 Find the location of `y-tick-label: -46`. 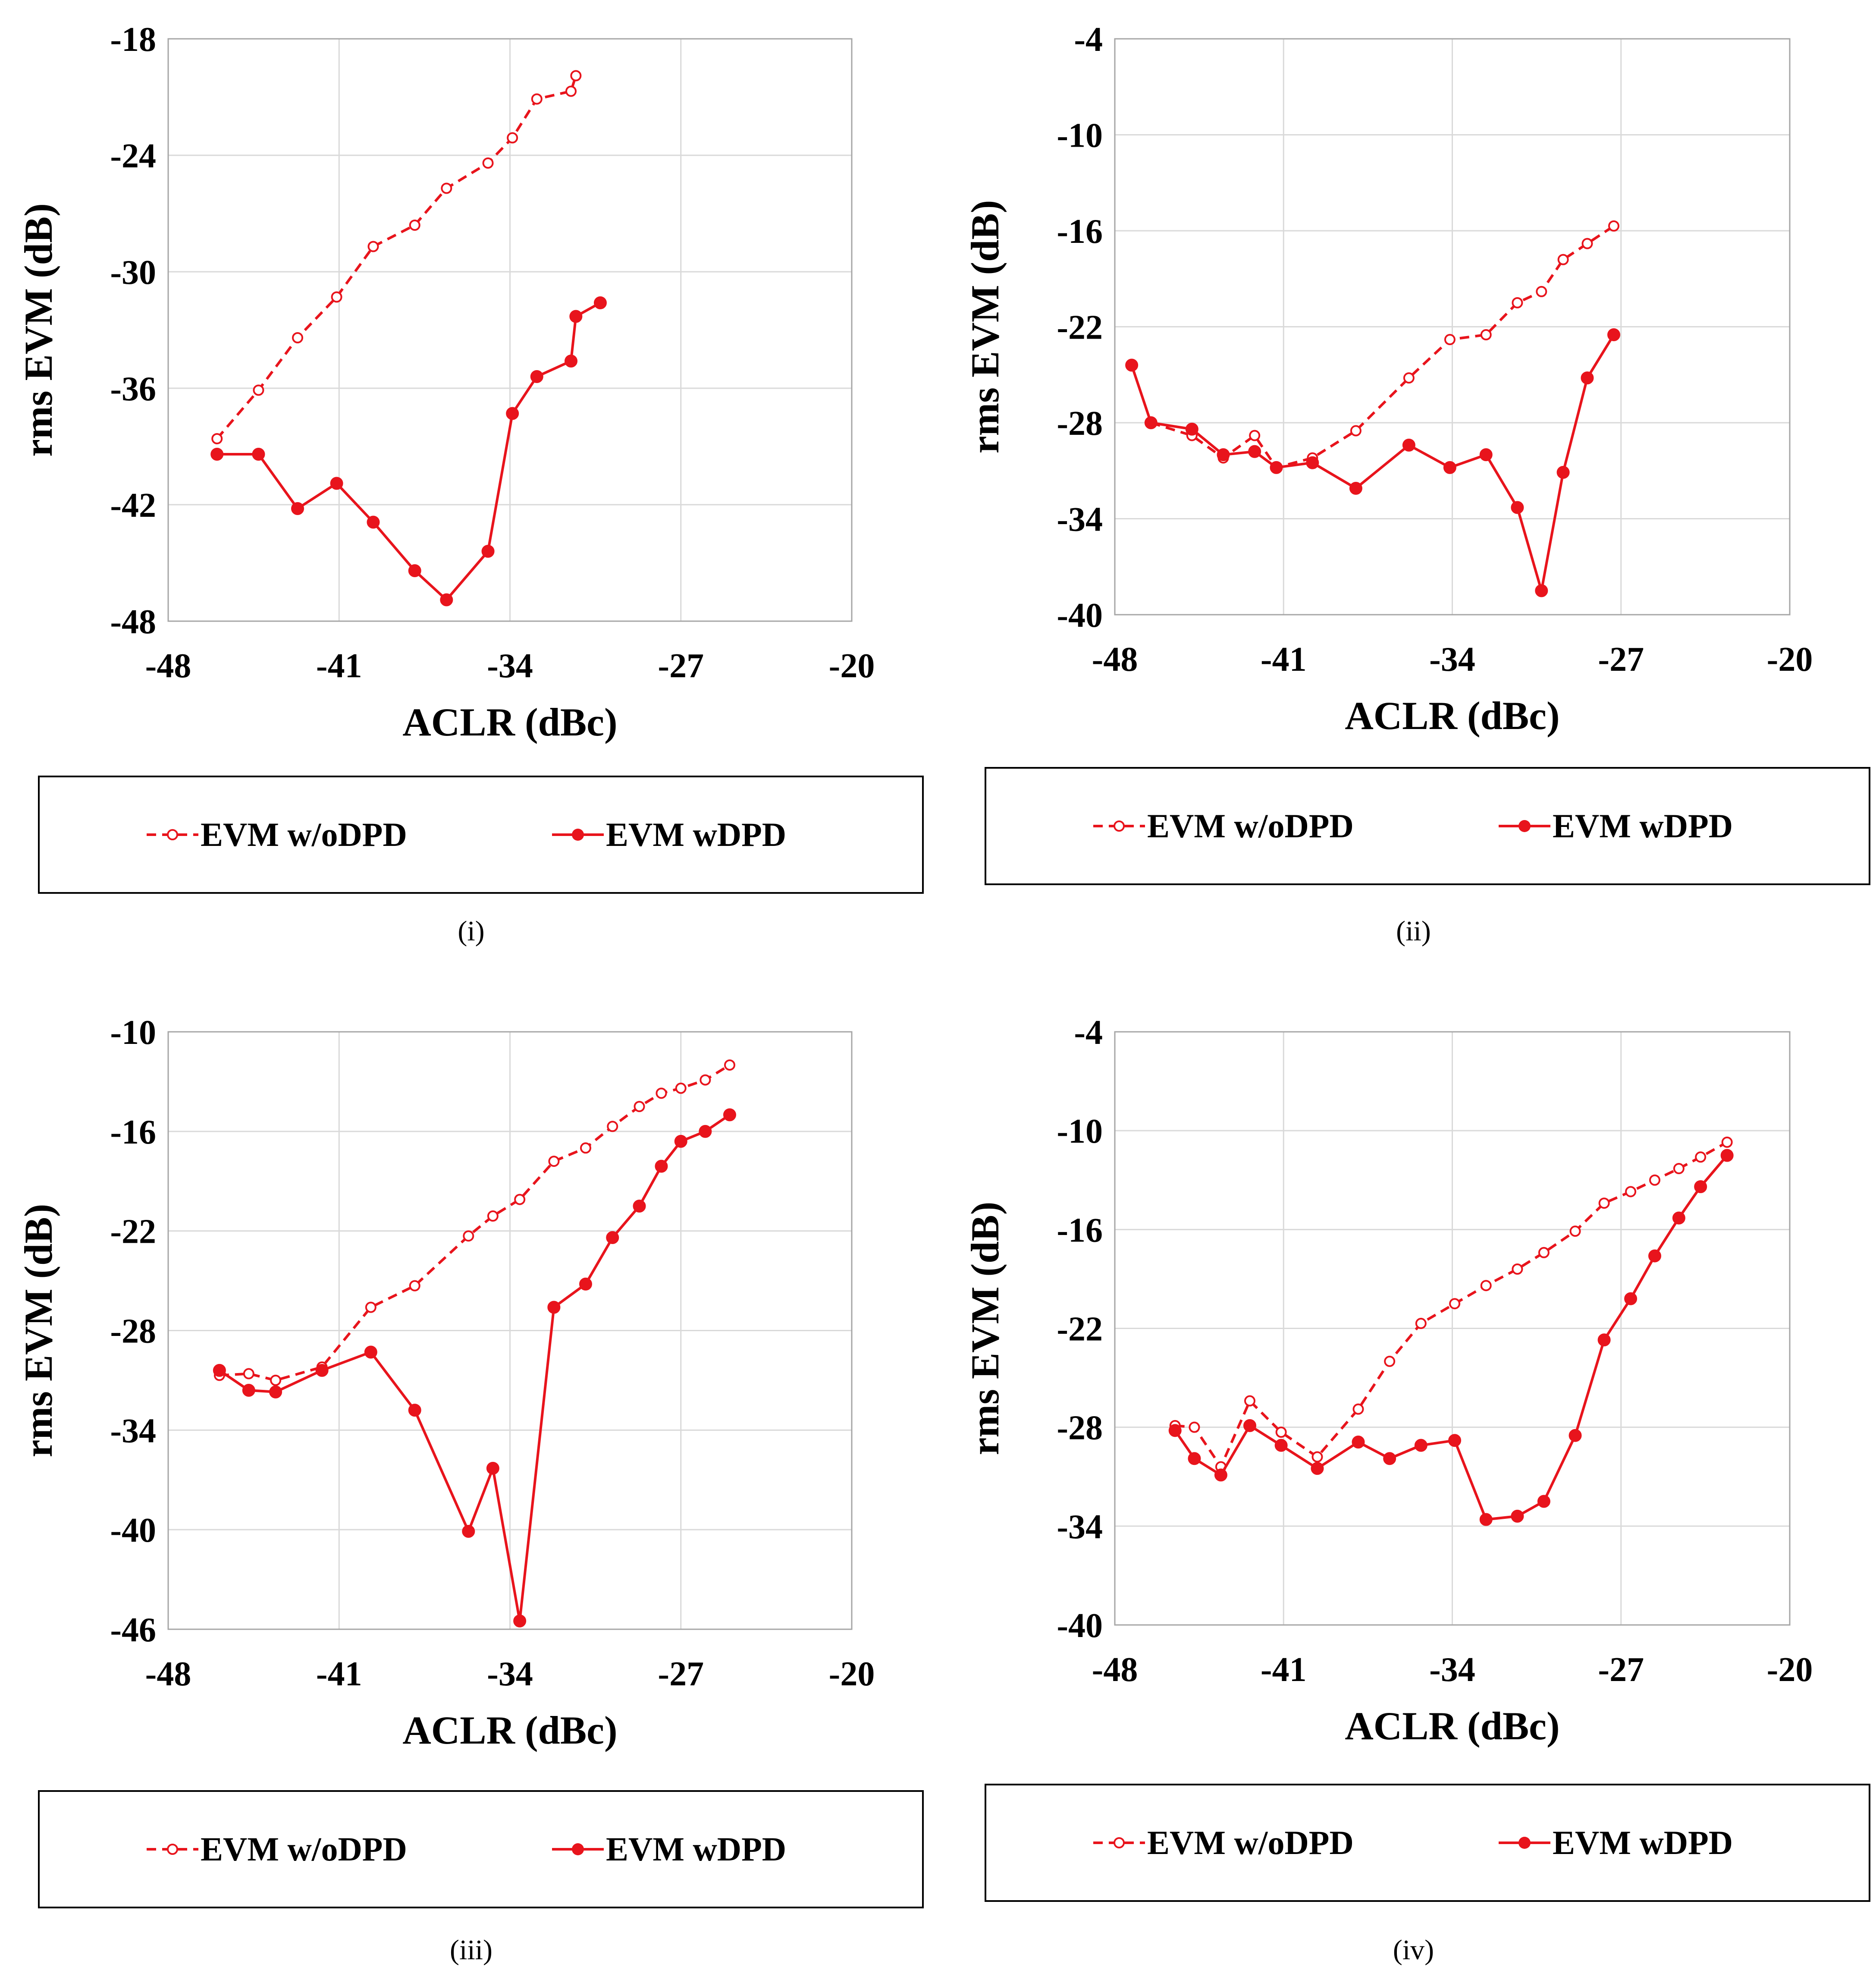

y-tick-label: -46 is located at coordinates (133, 1630).